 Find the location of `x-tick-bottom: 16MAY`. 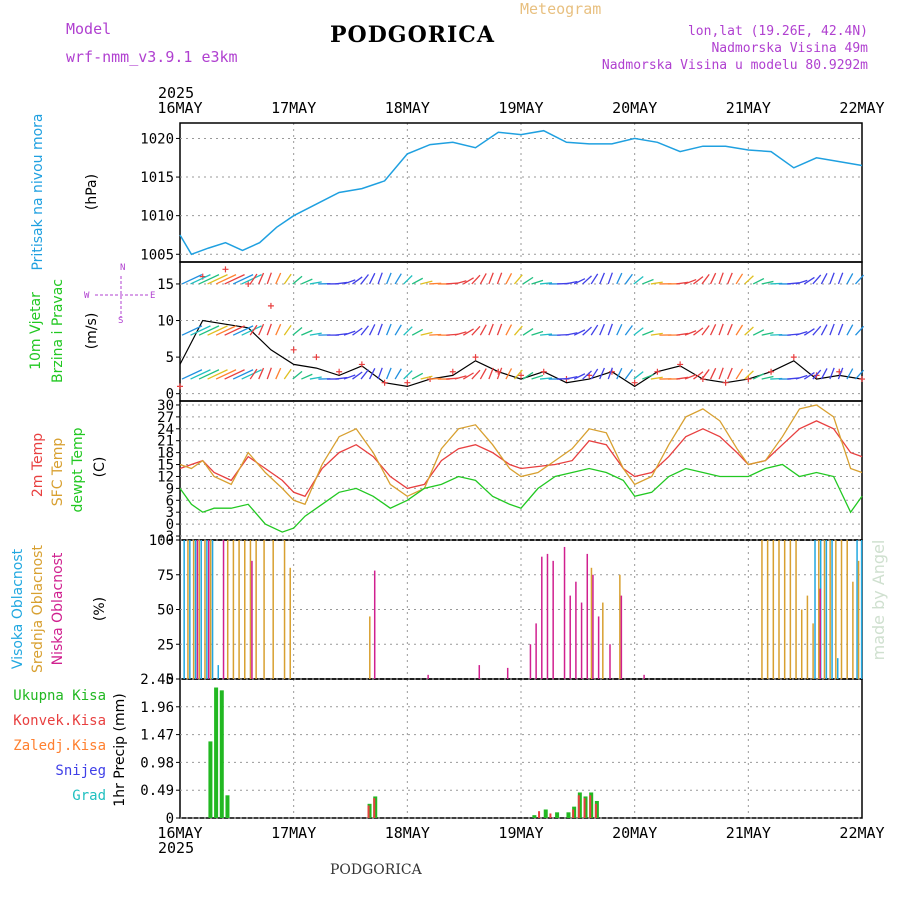

x-tick-bottom: 16MAY is located at coordinates (179, 833).